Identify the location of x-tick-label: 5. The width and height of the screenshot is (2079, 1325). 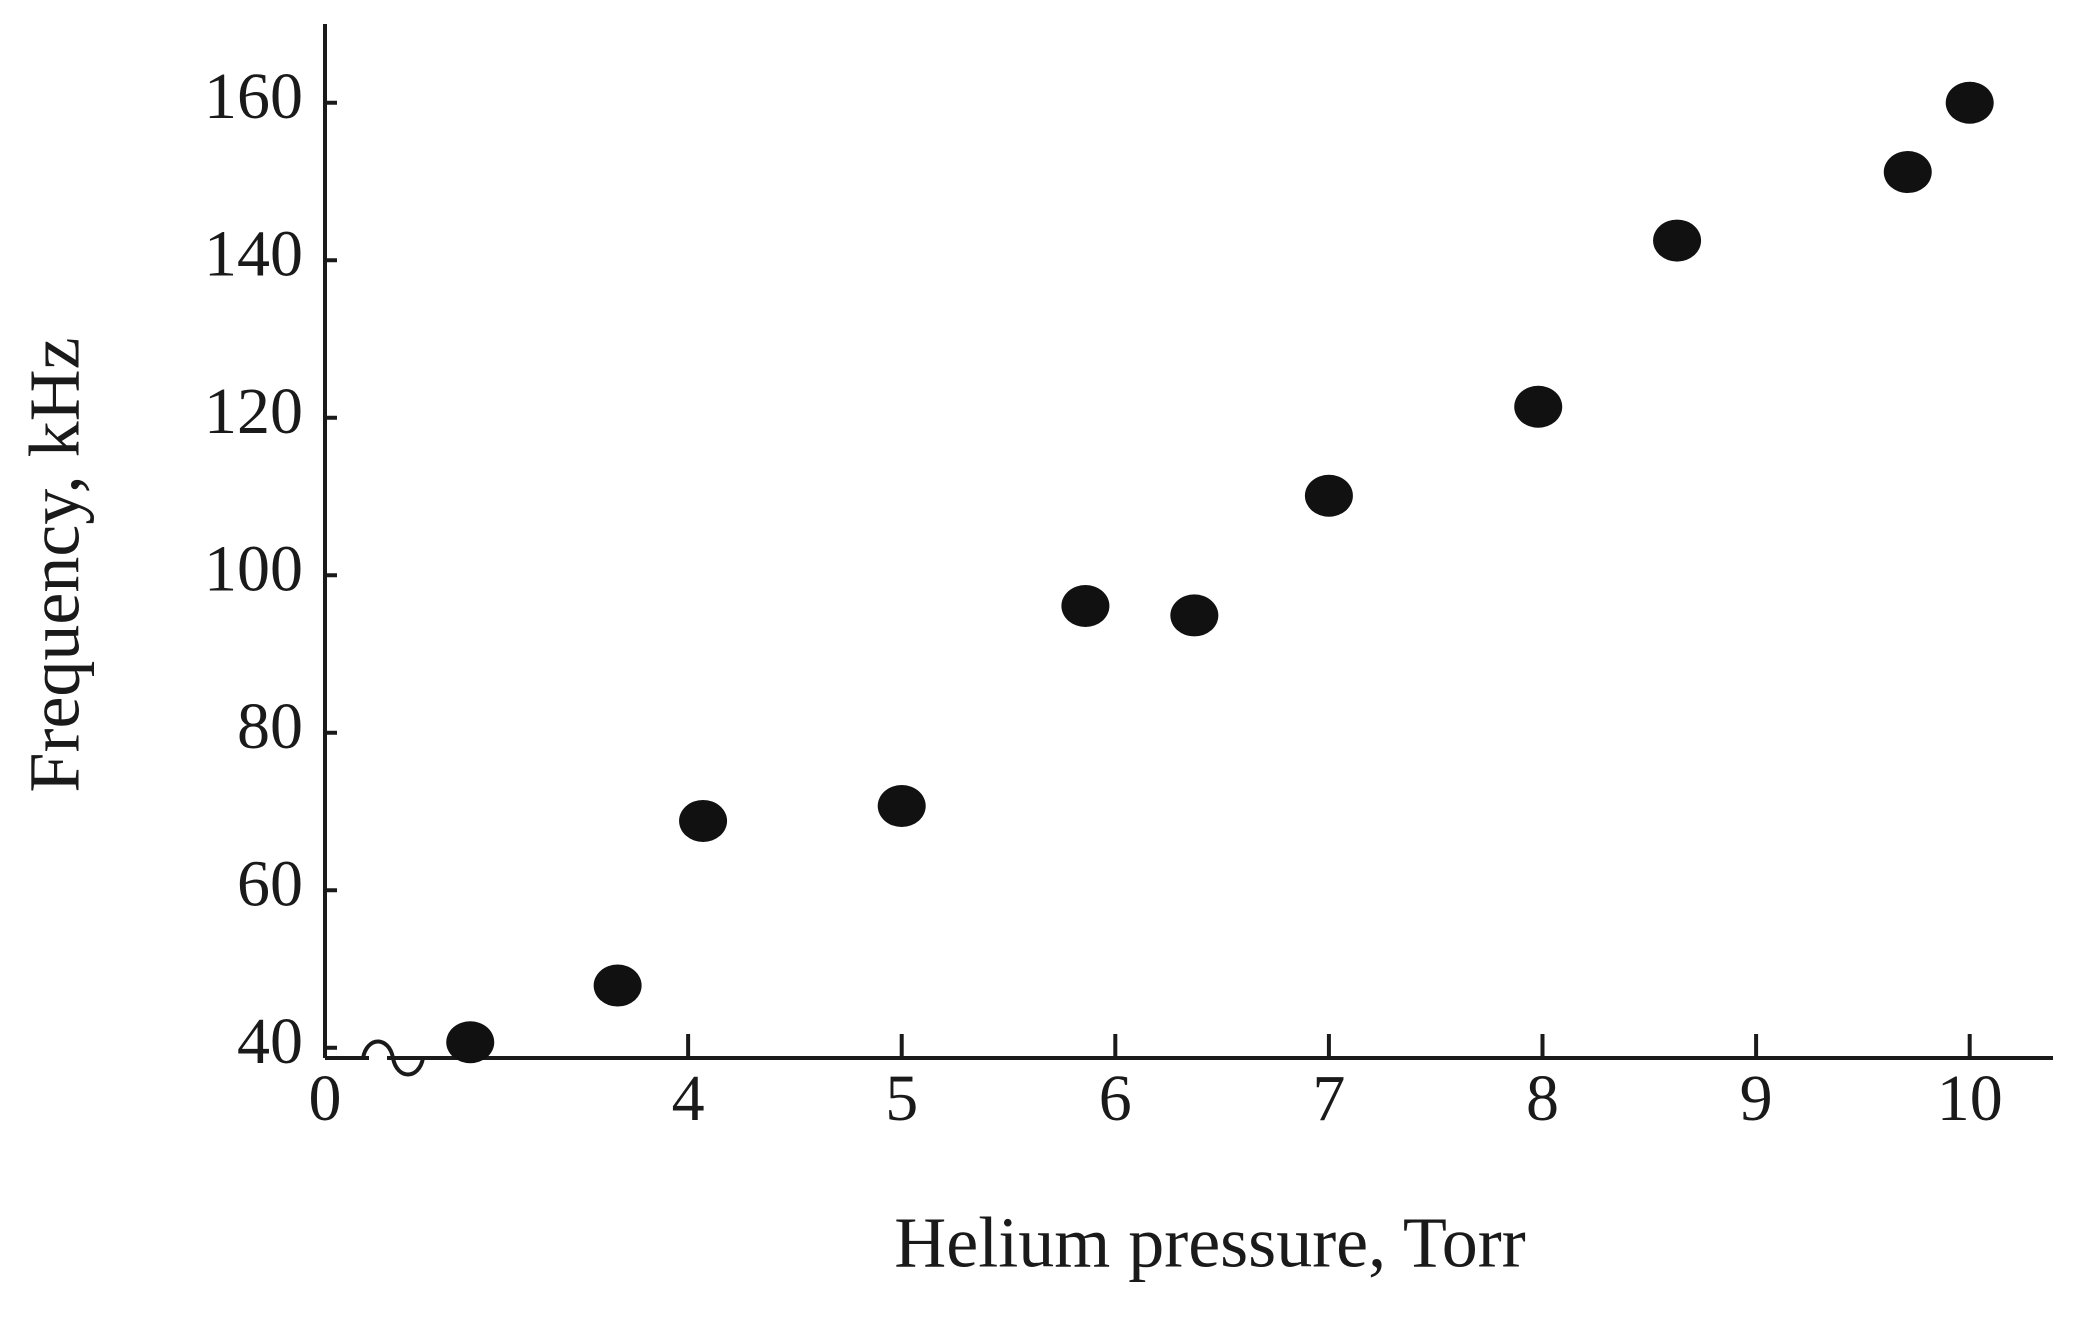
(901, 1098).